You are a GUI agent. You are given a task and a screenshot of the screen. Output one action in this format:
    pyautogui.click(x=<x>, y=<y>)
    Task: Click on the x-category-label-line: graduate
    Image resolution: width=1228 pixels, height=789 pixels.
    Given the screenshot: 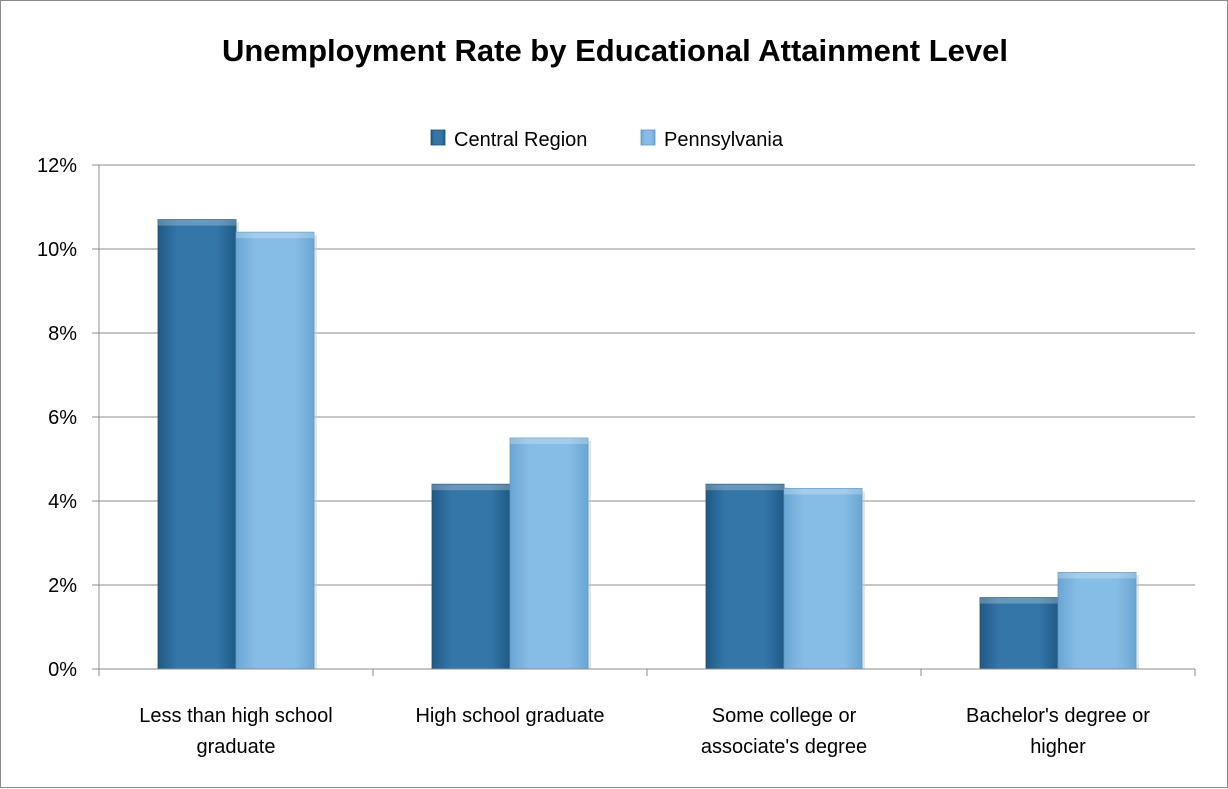 What is the action you would take?
    pyautogui.click(x=236, y=747)
    